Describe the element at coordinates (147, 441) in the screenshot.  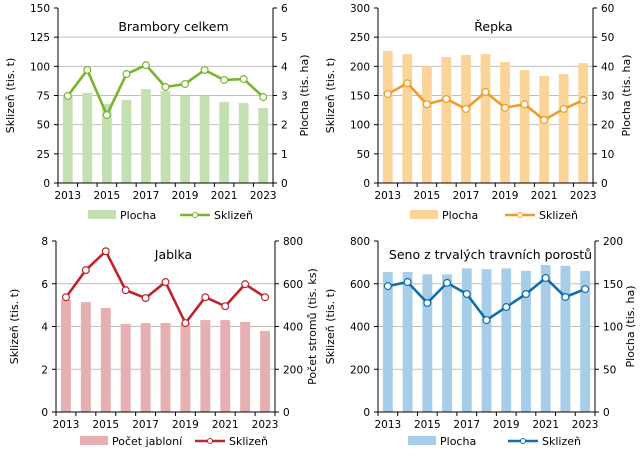
I see `legend-label-bar: Počet jabloní` at that location.